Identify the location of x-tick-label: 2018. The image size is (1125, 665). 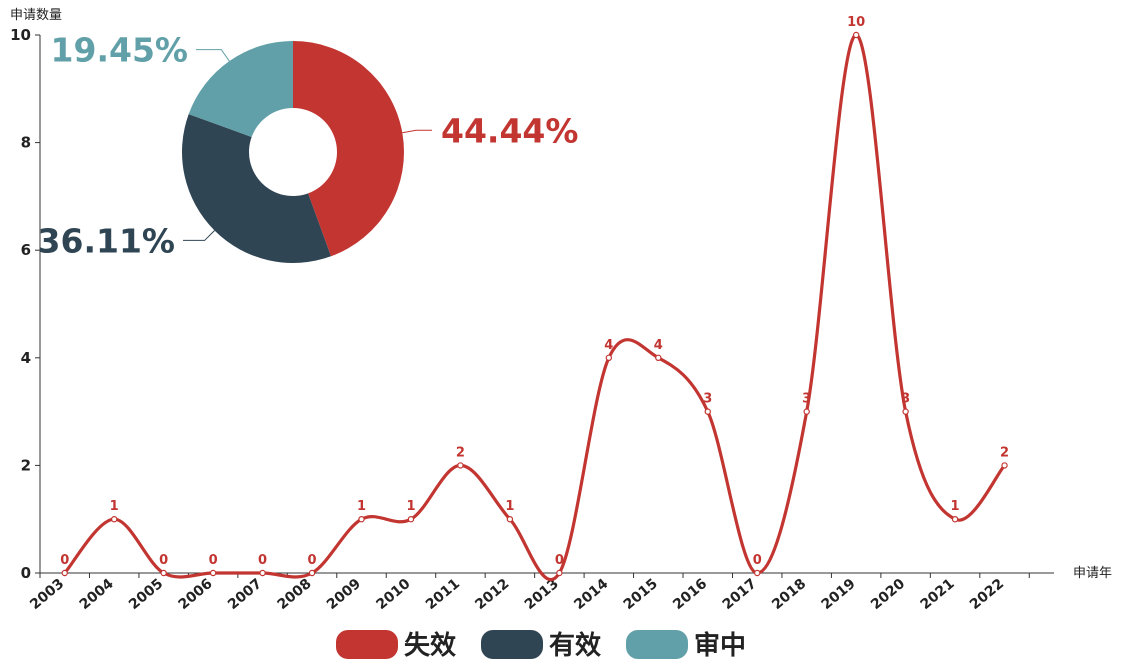
(789, 594).